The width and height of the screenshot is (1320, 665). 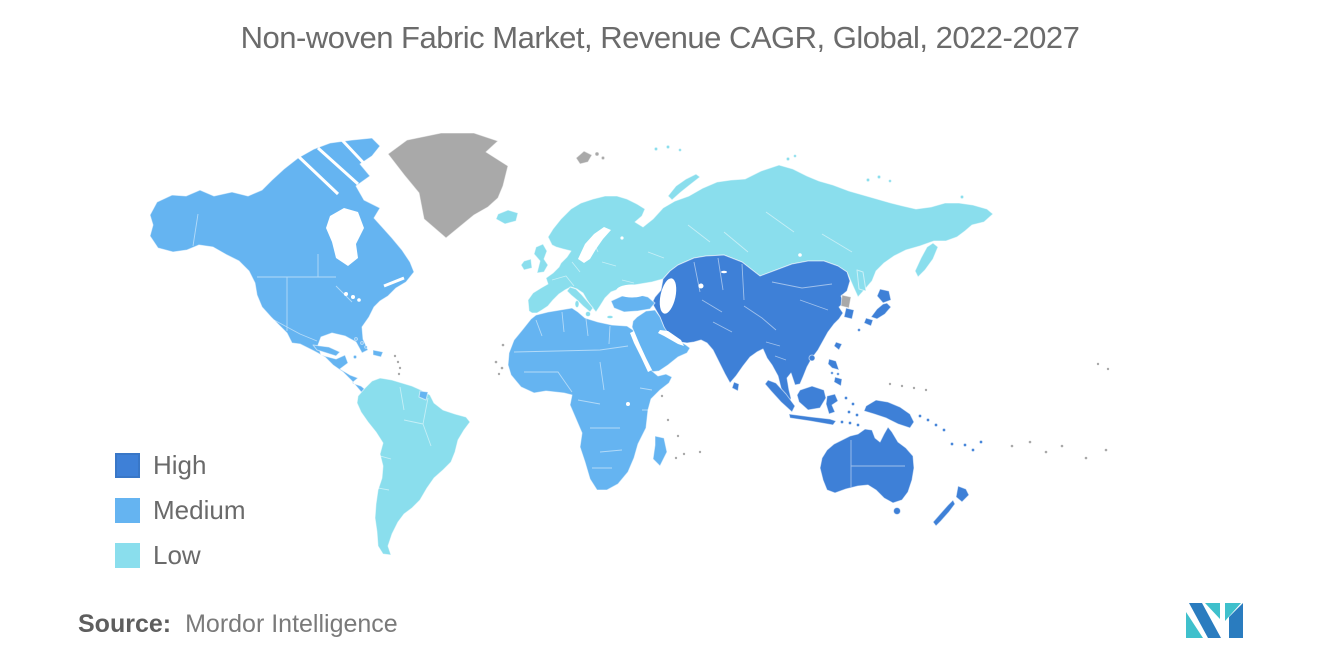 I want to click on franz-josef-land, so click(x=656, y=149).